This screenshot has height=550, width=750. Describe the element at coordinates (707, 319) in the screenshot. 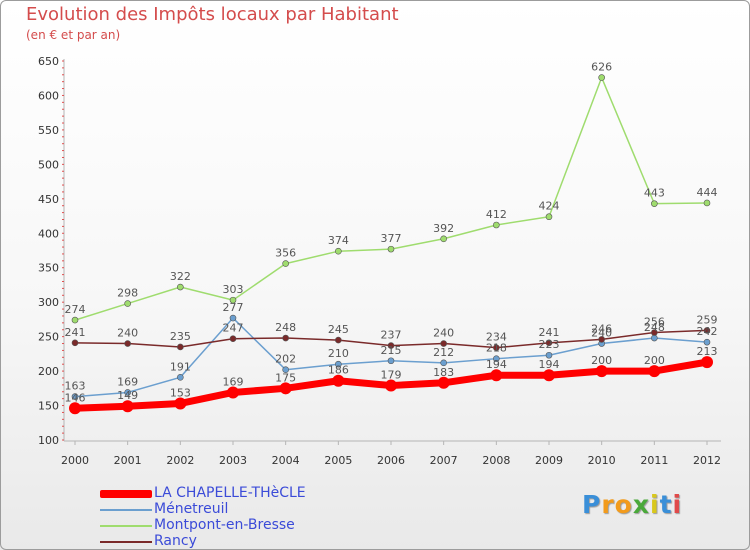

I see `data-label: 259` at that location.